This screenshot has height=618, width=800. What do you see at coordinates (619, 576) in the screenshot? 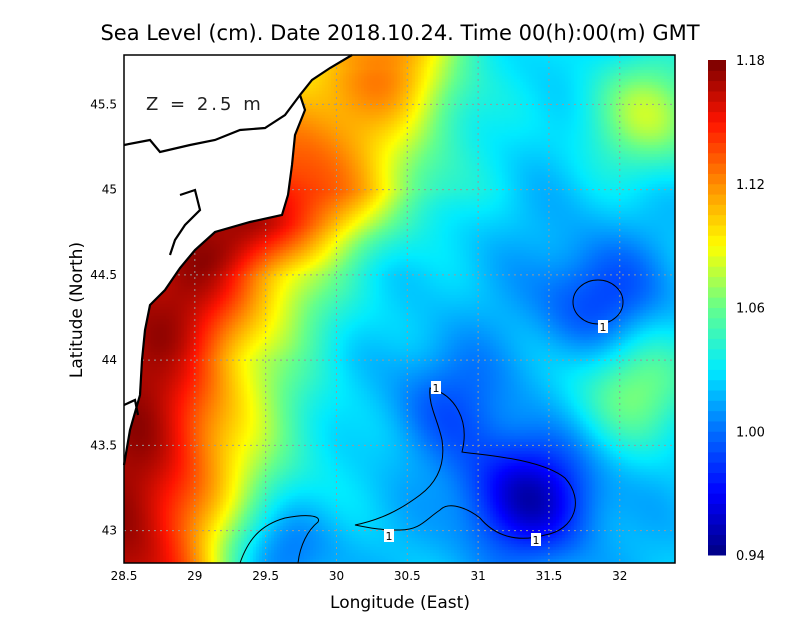
I see `x-tick-label: 32` at bounding box center [619, 576].